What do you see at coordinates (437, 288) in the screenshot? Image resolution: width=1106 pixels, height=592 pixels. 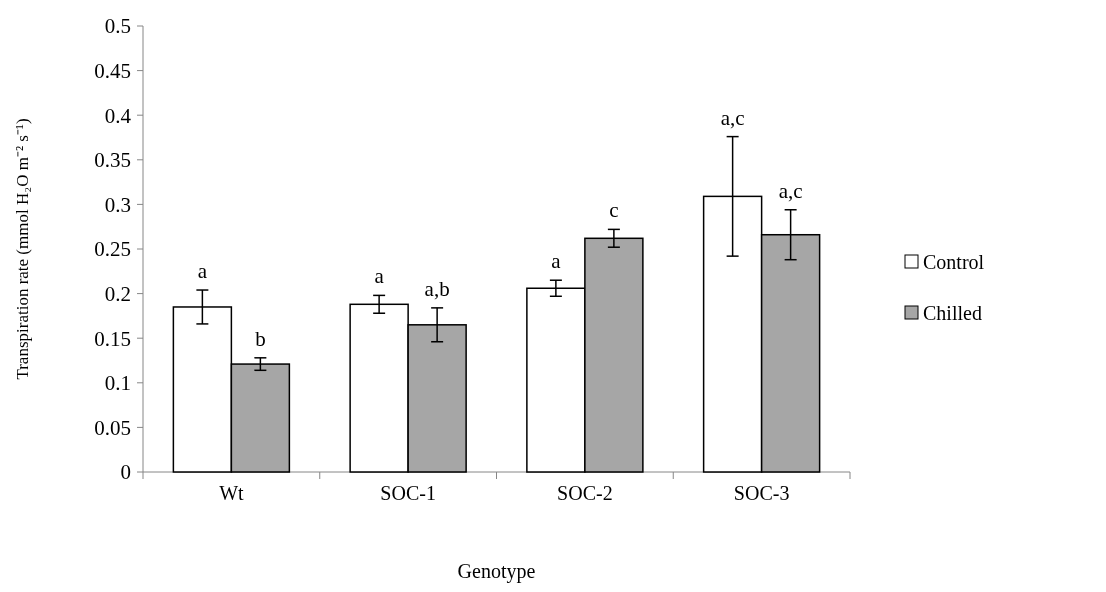 I see `annotation: a,b` at bounding box center [437, 288].